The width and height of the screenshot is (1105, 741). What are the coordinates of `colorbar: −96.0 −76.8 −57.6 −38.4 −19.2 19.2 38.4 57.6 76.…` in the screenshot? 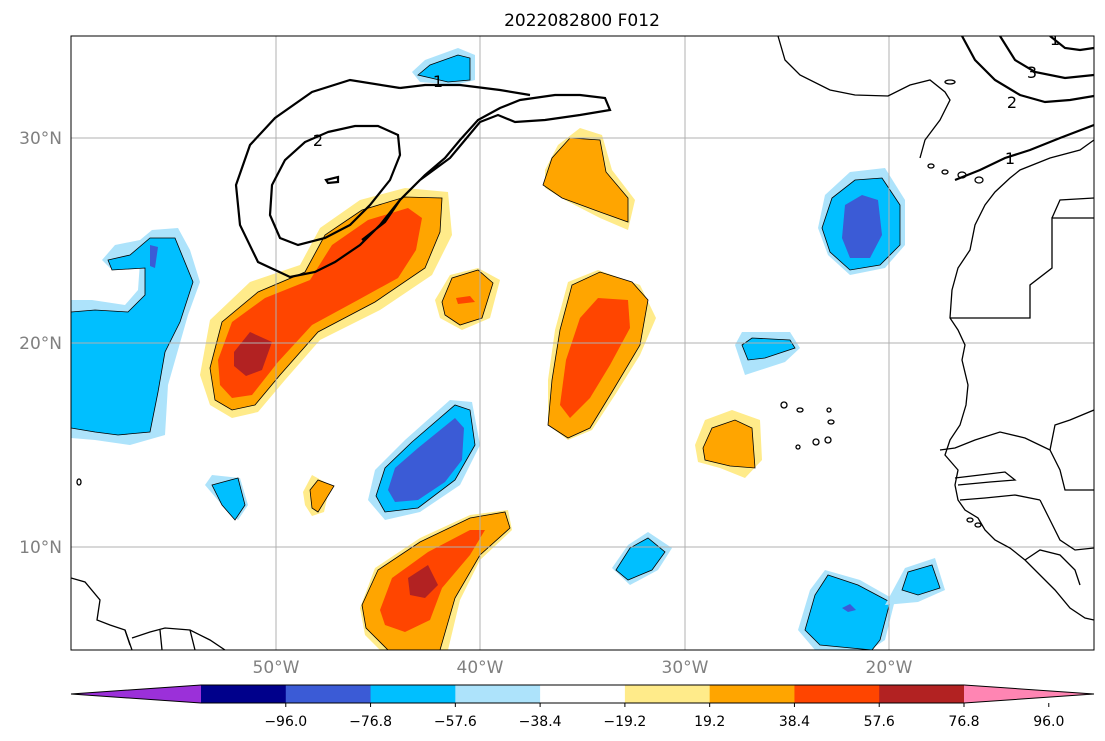 It's located at (582, 707).